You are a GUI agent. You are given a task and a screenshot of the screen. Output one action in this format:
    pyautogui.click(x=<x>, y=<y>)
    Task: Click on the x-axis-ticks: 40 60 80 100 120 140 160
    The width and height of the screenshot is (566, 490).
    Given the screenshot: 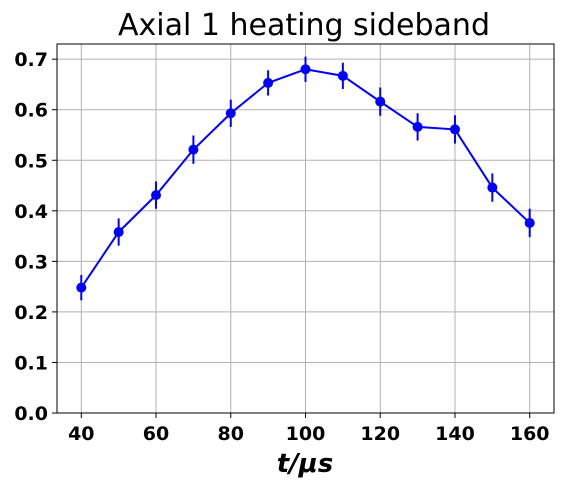 What is the action you would take?
    pyautogui.click(x=309, y=429)
    